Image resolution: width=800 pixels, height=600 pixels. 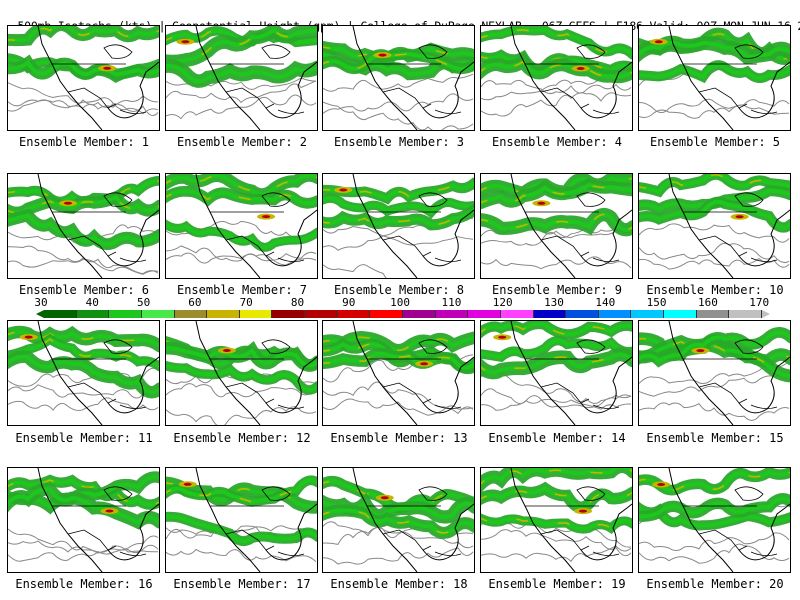 I want to click on ensemble-member-label: Ensemble Member: 3, so click(x=399, y=142).